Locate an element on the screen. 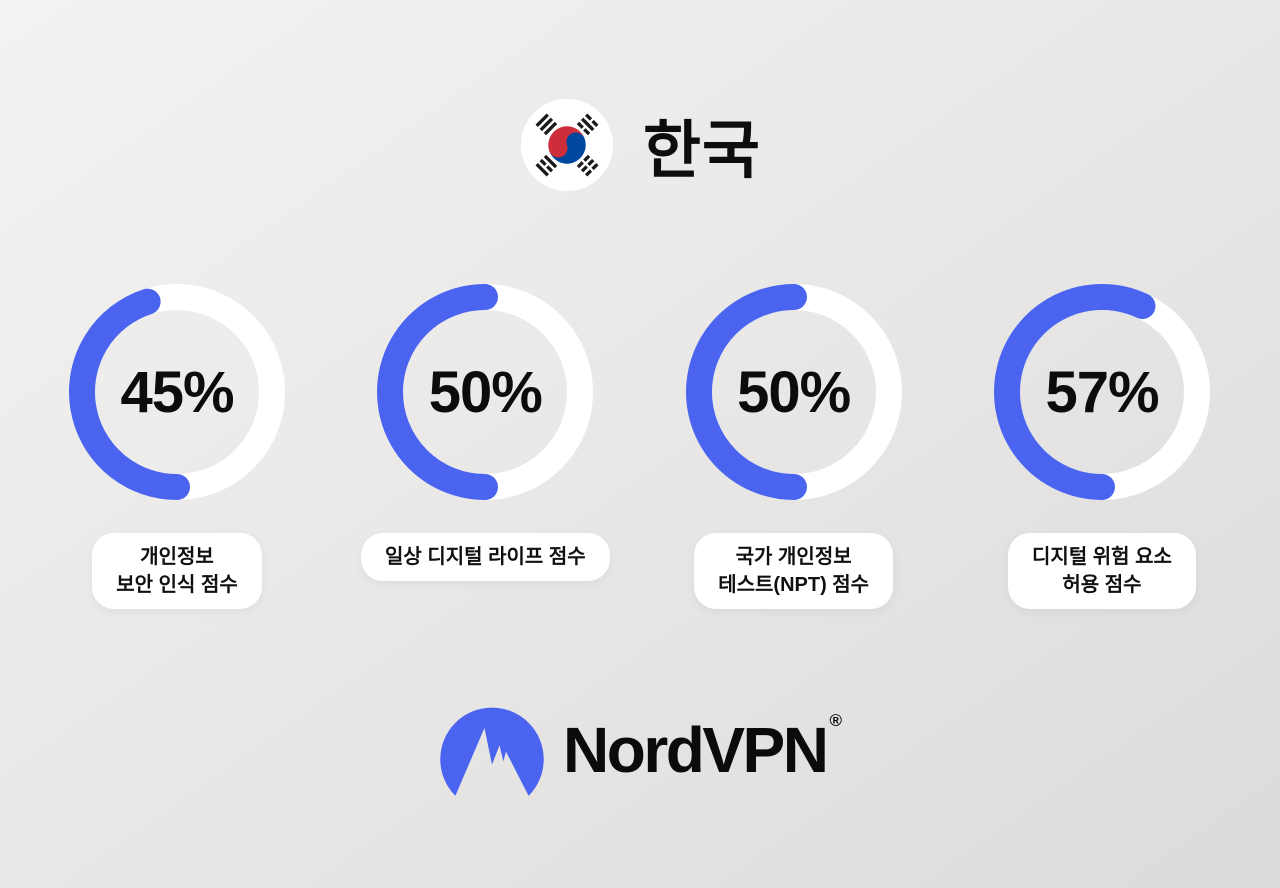 The height and width of the screenshot is (888, 1280). header: 한국 is located at coordinates (640, 145).